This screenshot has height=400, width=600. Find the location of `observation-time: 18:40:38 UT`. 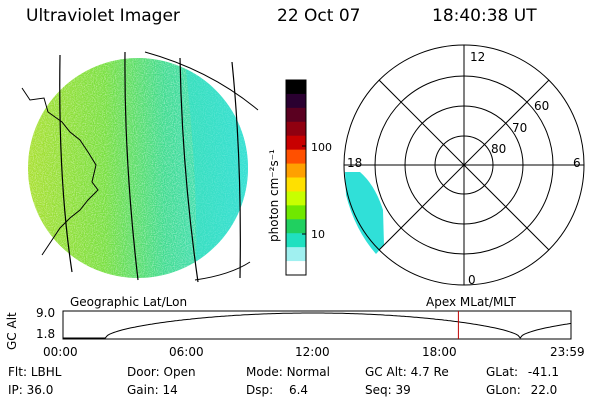

observation-time: 18:40:38 UT is located at coordinates (484, 16).